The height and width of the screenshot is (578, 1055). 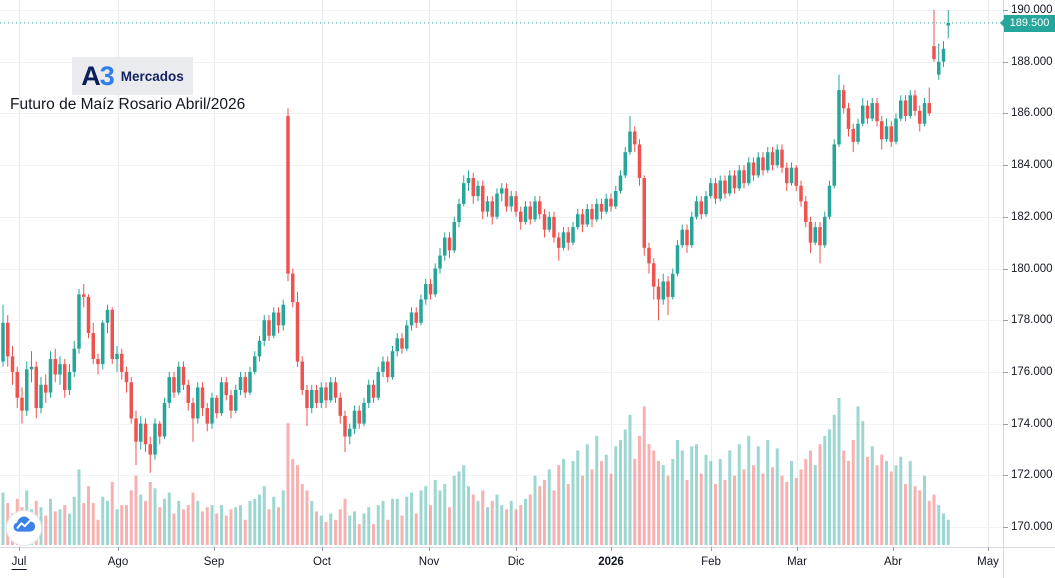 What do you see at coordinates (1032, 268) in the screenshot?
I see `price-tick-label: 180.000` at bounding box center [1032, 268].